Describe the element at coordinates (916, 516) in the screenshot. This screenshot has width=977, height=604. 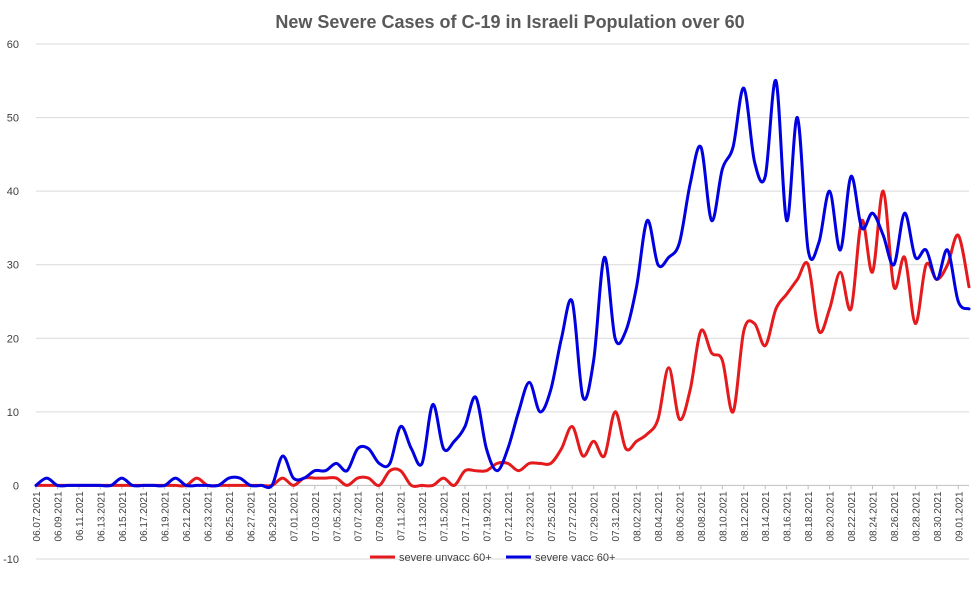
I see `x-tick-label: 08.28.2021` at that location.